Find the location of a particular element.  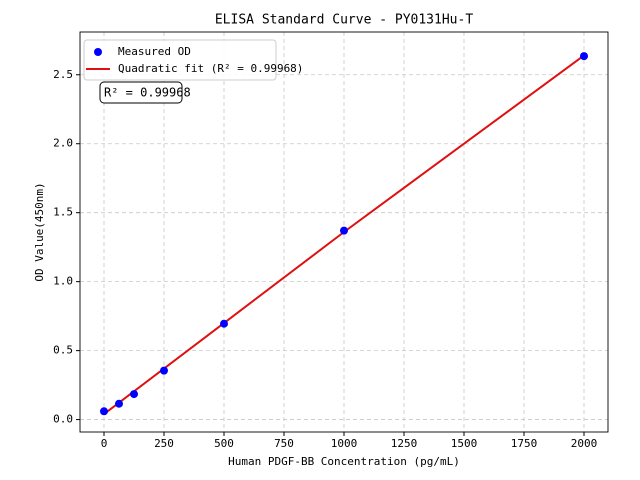

y-tick-label: 2.5 is located at coordinates (63, 74).